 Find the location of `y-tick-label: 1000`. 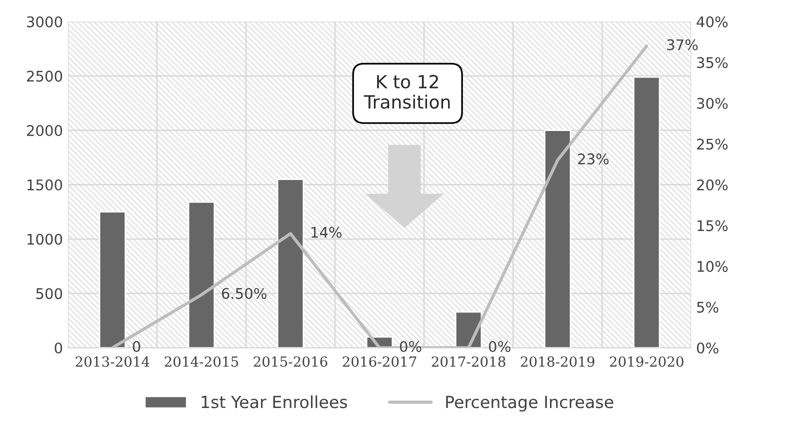

y-tick-label: 1000 is located at coordinates (45, 239).